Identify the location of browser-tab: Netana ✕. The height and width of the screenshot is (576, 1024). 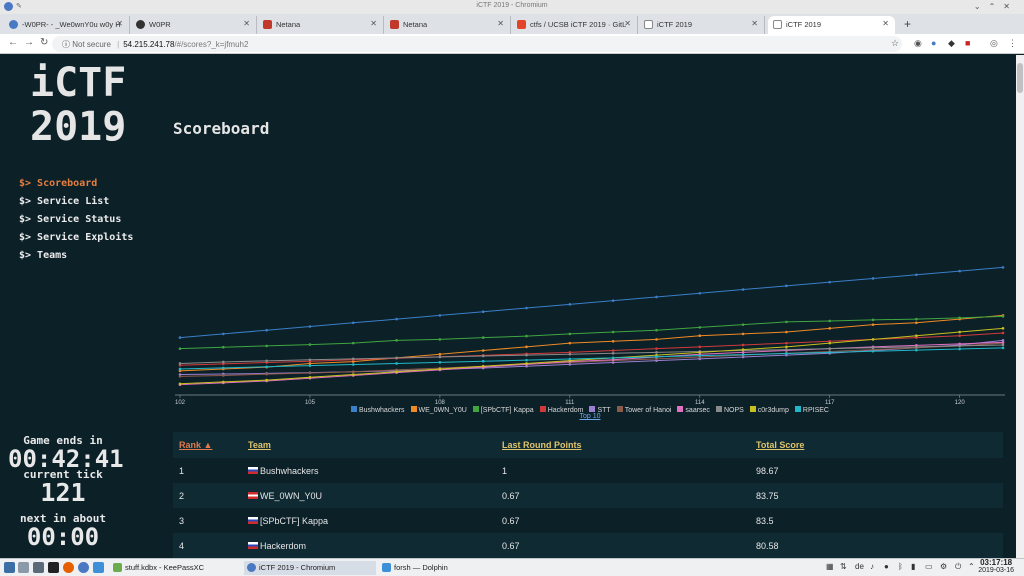
(321, 25).